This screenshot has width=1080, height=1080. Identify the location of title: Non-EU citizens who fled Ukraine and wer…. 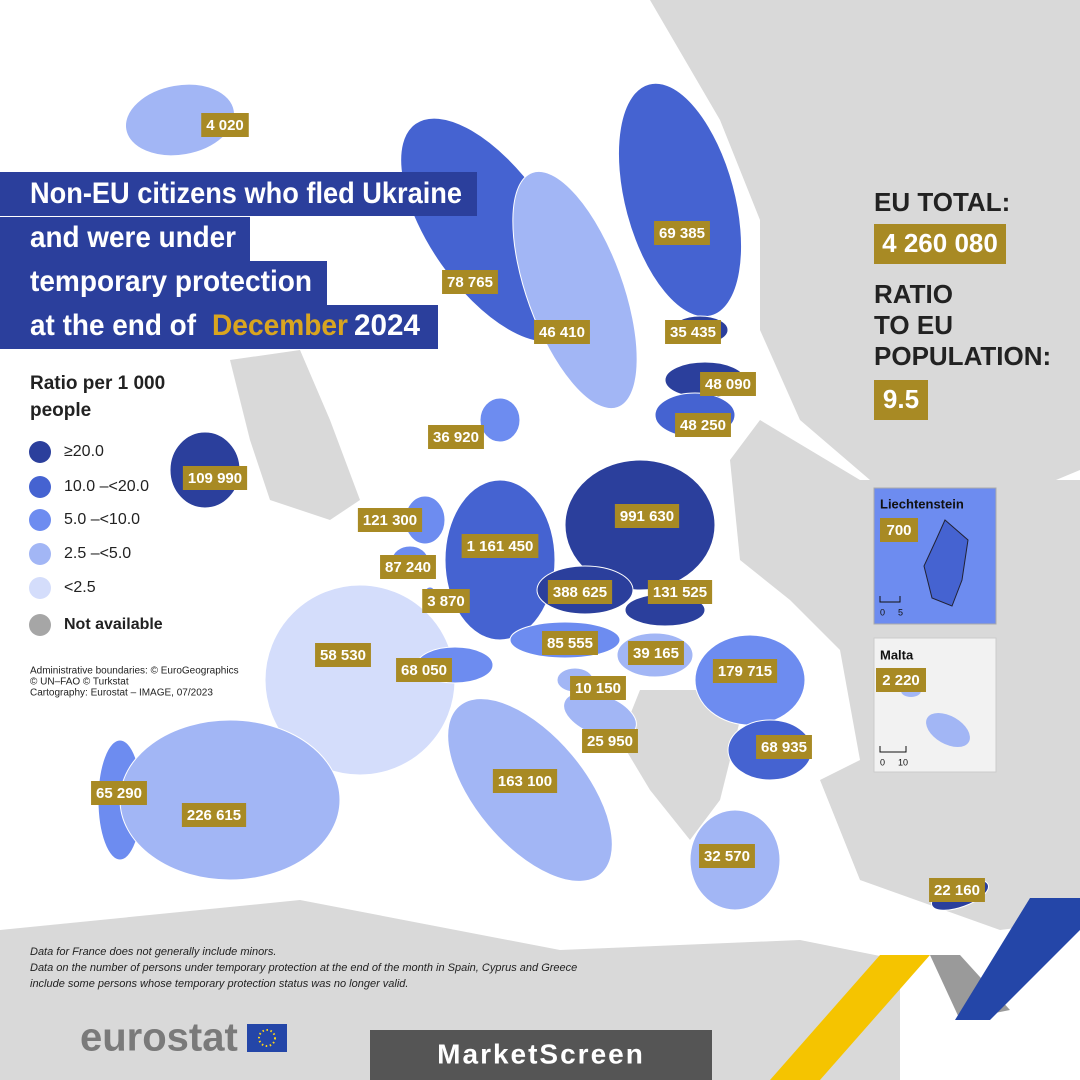
(238, 260).